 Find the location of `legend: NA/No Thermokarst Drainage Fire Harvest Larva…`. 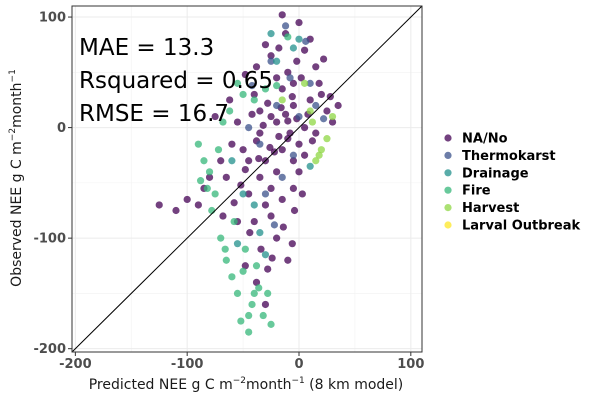

legend: NA/No Thermokarst Drainage Fire Harvest Larva… is located at coordinates (512, 183).